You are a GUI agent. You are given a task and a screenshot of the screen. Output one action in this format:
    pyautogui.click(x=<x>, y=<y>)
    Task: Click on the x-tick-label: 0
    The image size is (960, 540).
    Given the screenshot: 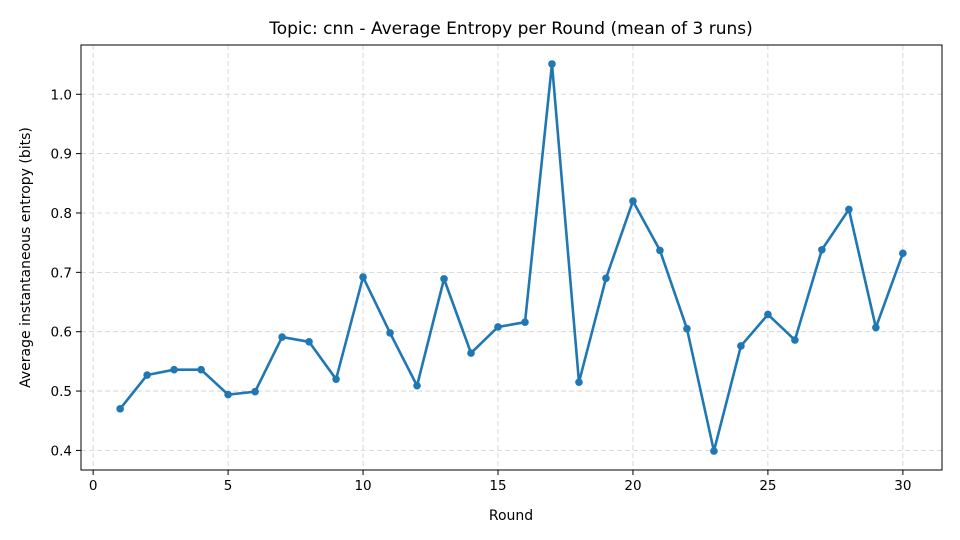 What is the action you would take?
    pyautogui.click(x=93, y=486)
    